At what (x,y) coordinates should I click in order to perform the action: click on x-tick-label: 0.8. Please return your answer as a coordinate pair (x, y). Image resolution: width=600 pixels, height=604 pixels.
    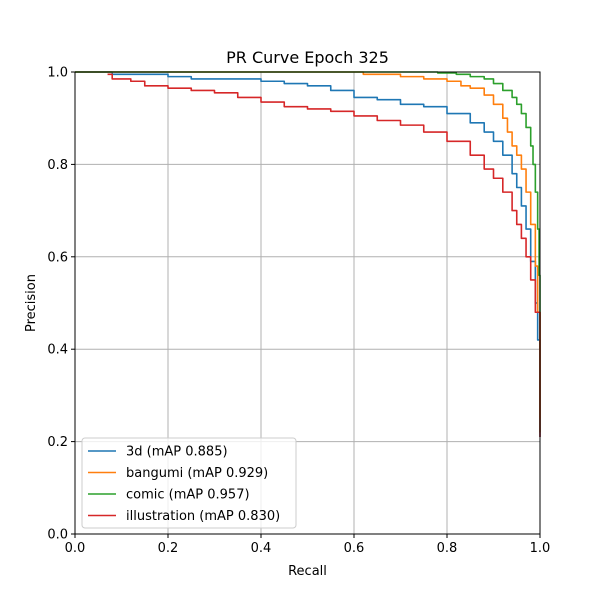
    Looking at the image, I should click on (447, 548).